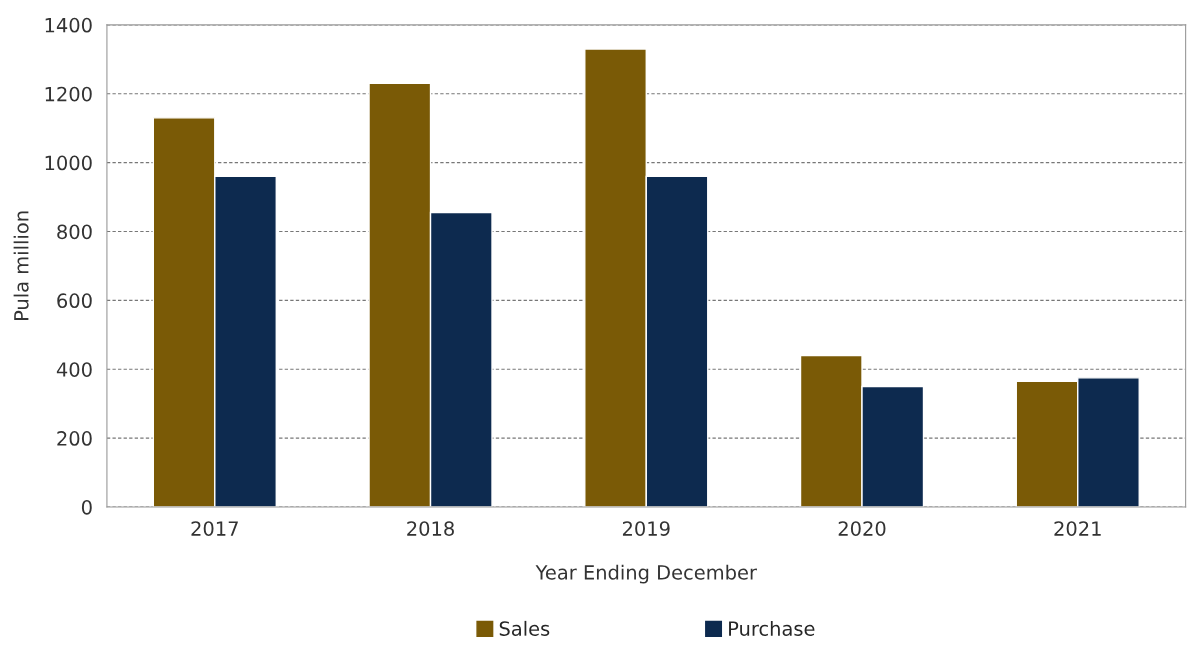 The height and width of the screenshot is (655, 1188). Describe the element at coordinates (74, 232) in the screenshot. I see `y-tick-label: 800` at that location.